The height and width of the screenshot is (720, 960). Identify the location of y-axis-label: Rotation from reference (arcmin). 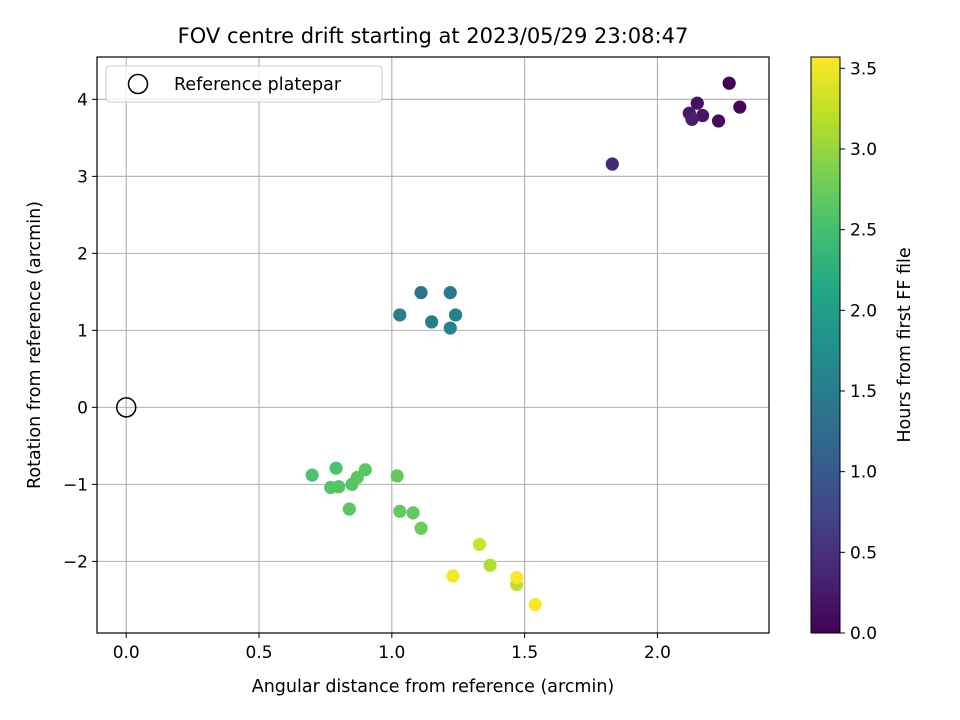
(35, 345).